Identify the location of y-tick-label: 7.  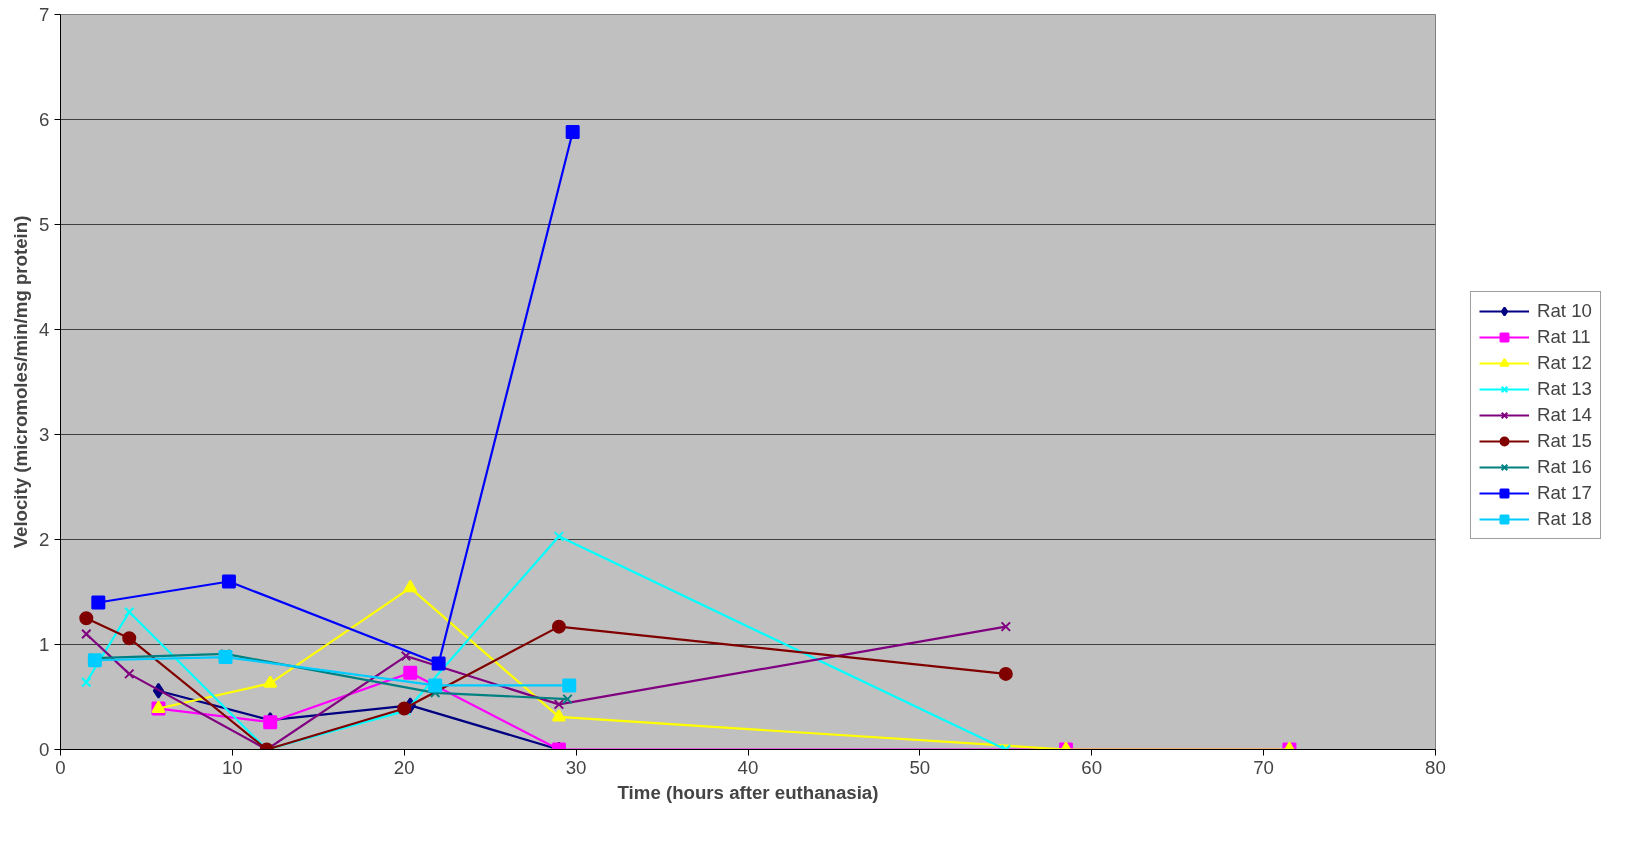
(44, 14).